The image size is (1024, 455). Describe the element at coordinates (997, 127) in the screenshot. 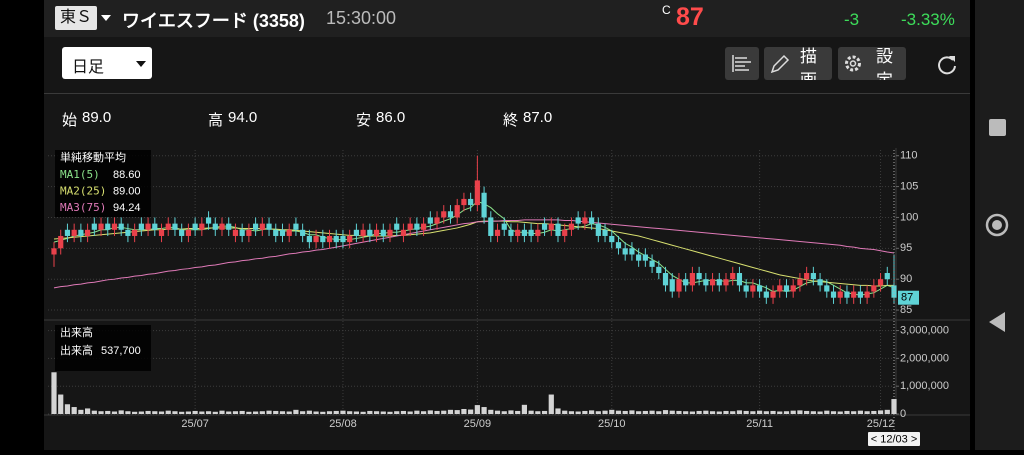

I see `recent-apps-button` at that location.